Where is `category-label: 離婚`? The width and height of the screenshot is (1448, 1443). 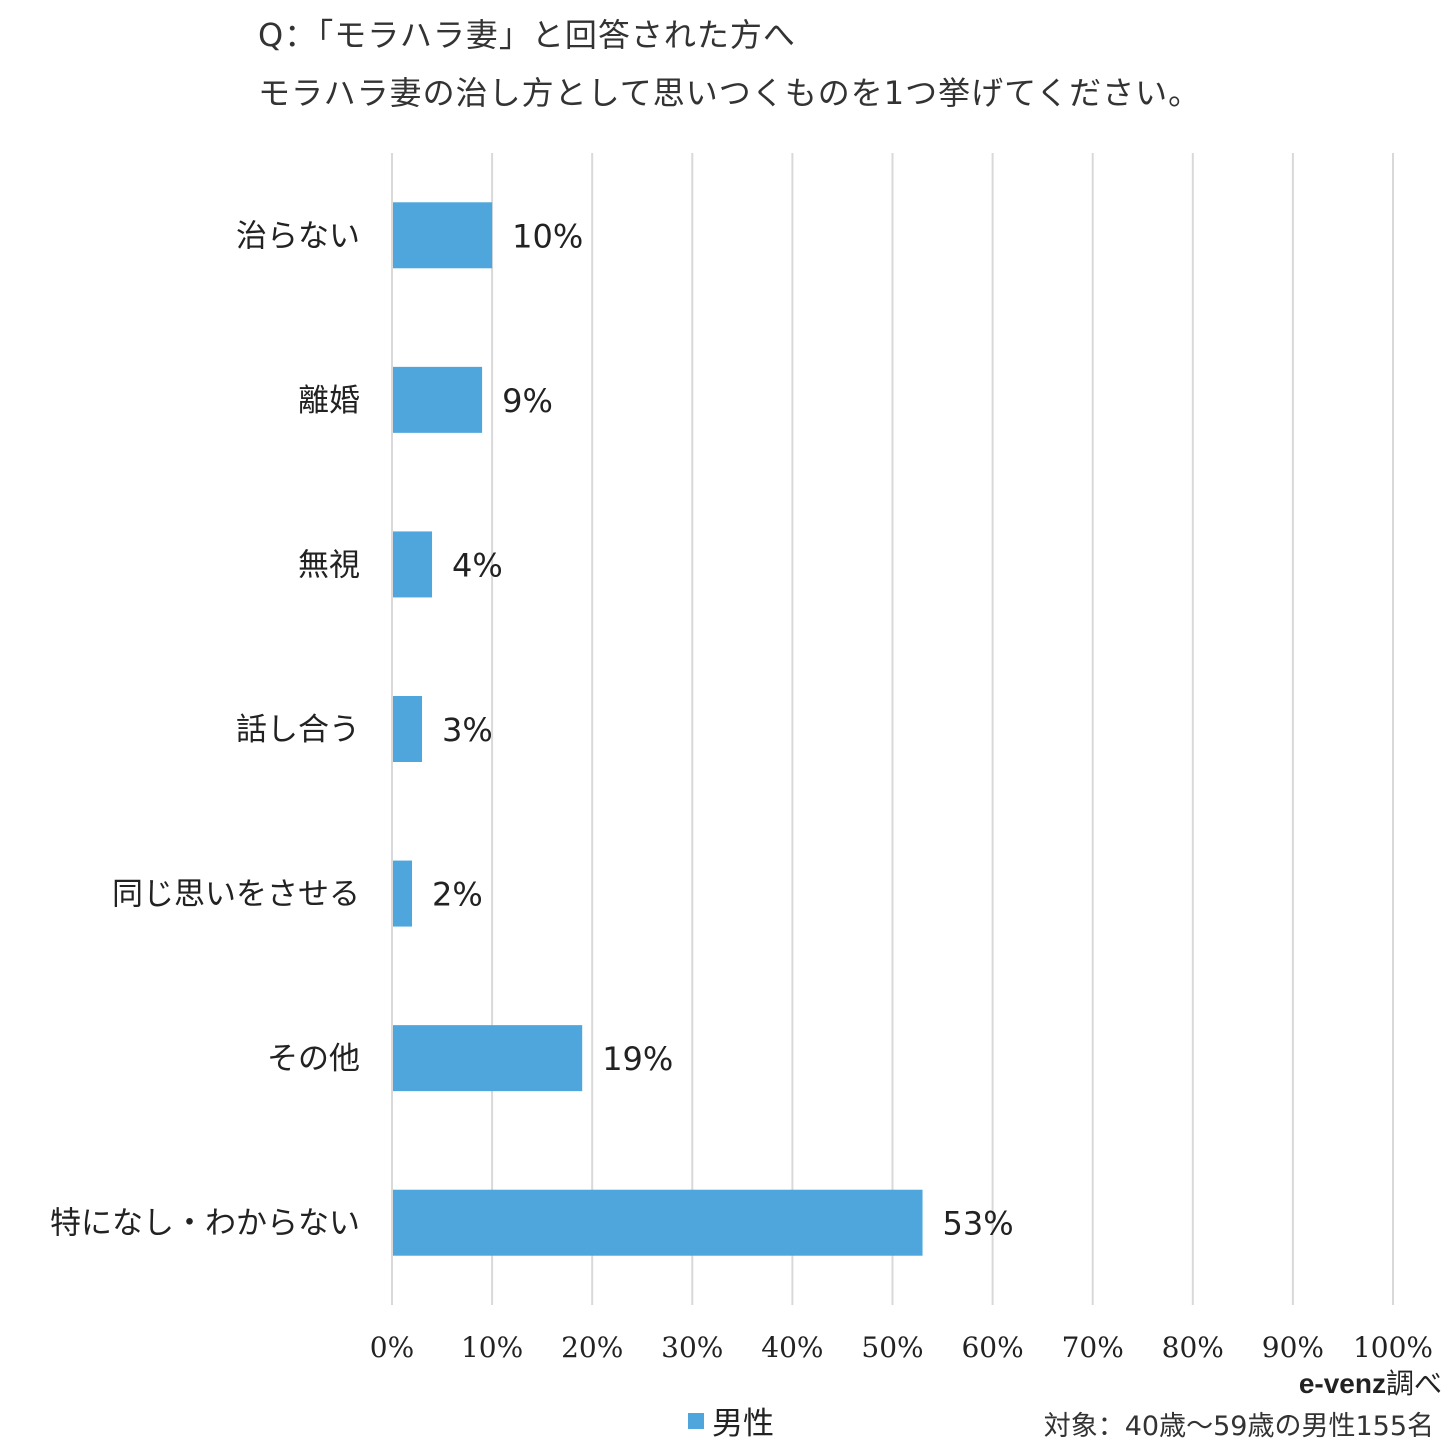
category-label: 離婚 is located at coordinates (329, 401).